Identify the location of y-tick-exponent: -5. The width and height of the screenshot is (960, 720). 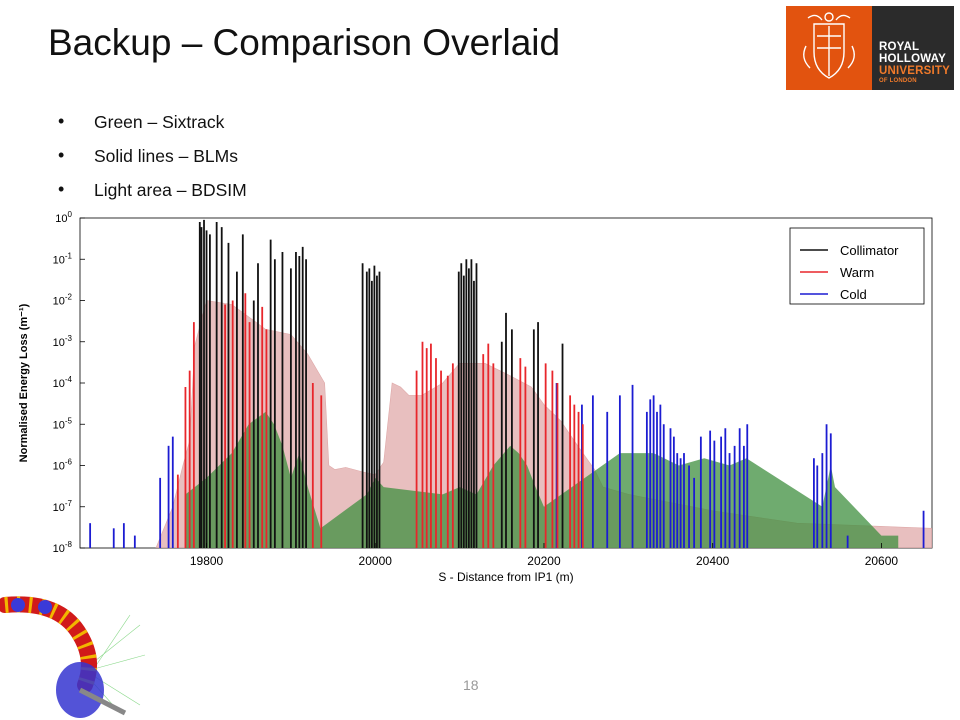
(69, 420).